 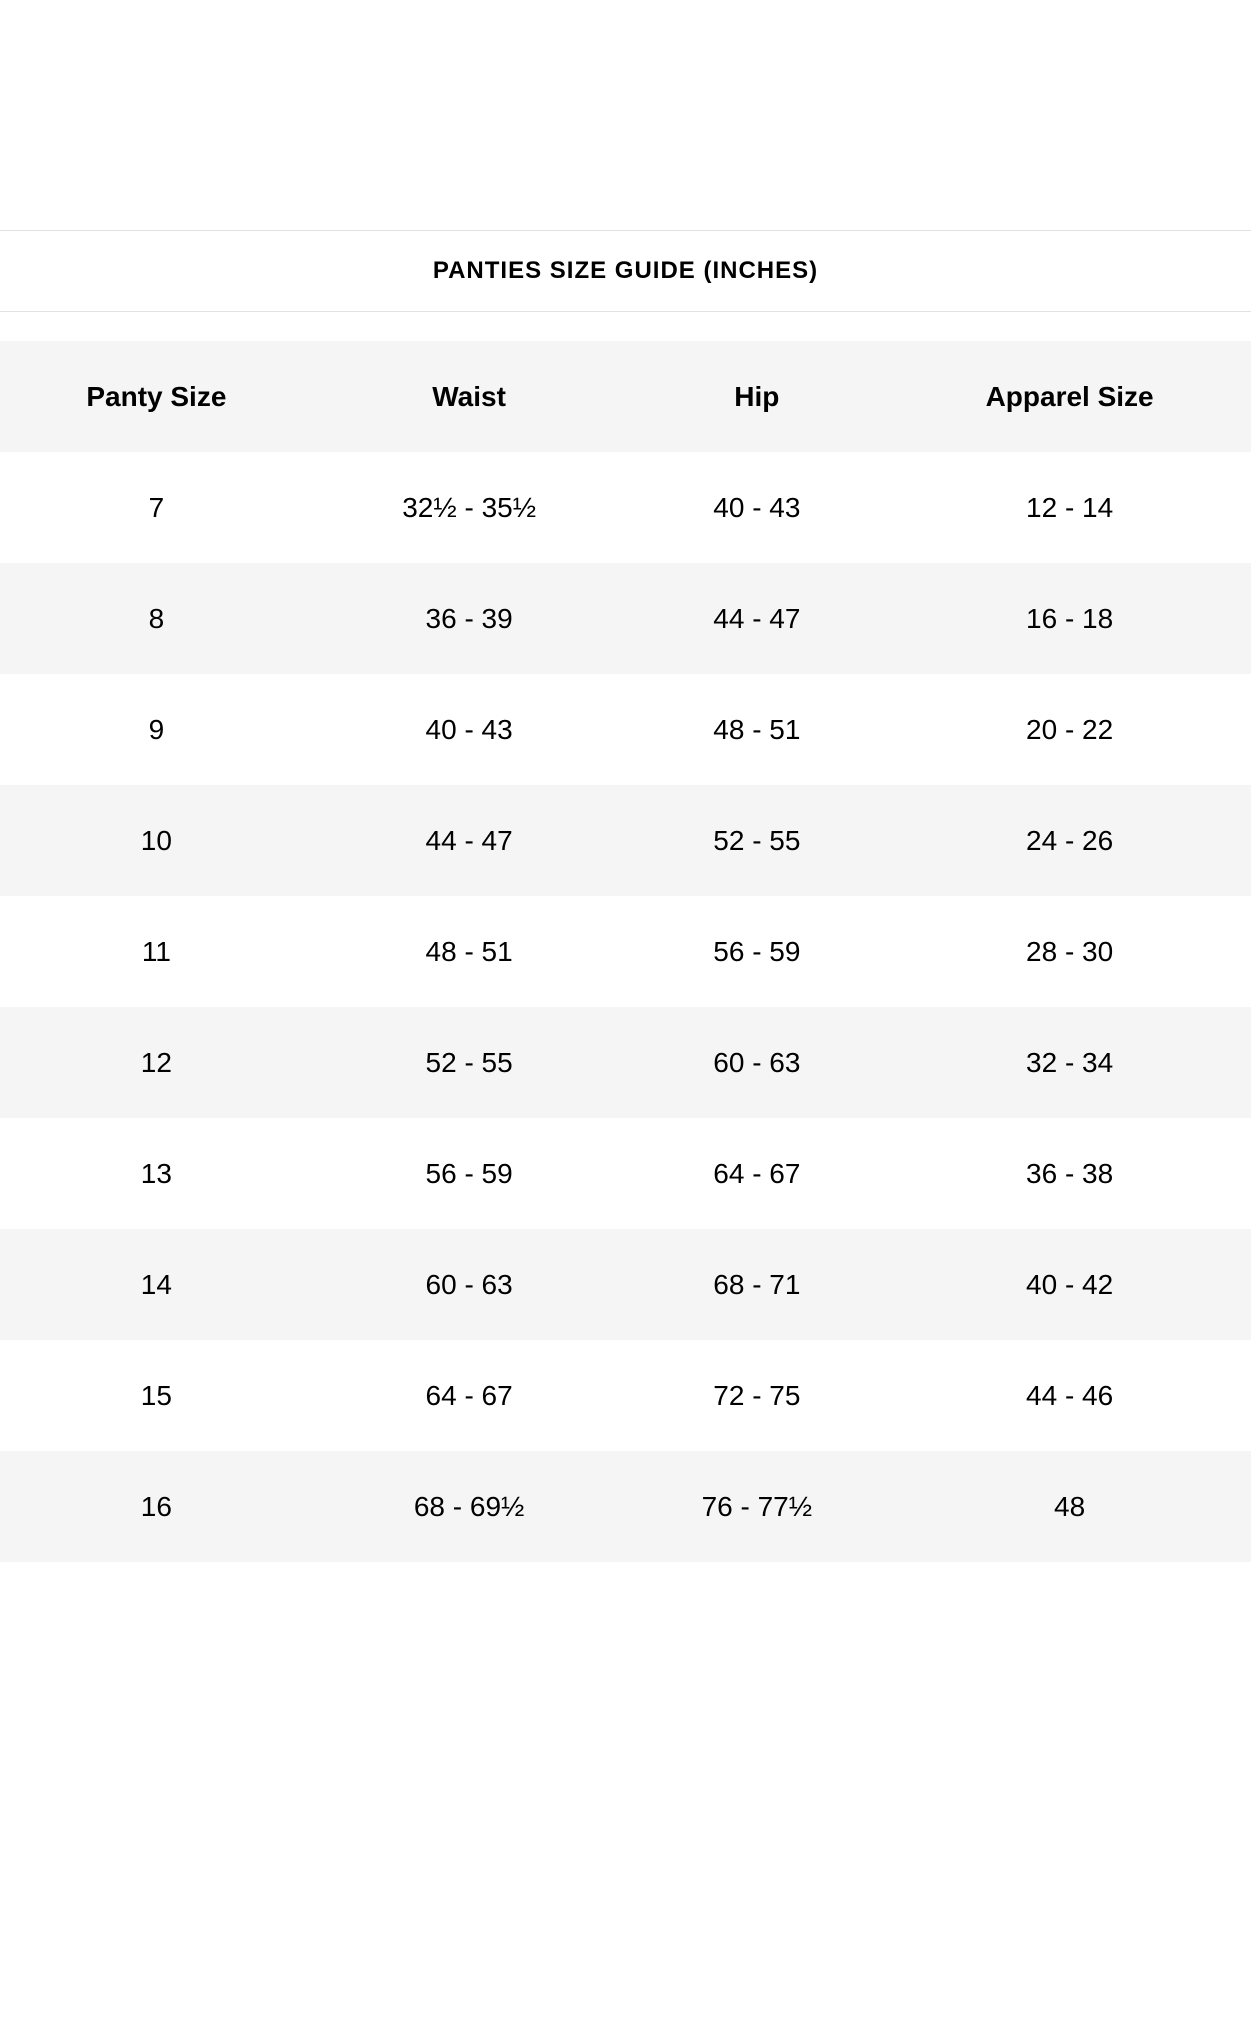 I want to click on cell-hip: 52 - 55, so click(x=757, y=840).